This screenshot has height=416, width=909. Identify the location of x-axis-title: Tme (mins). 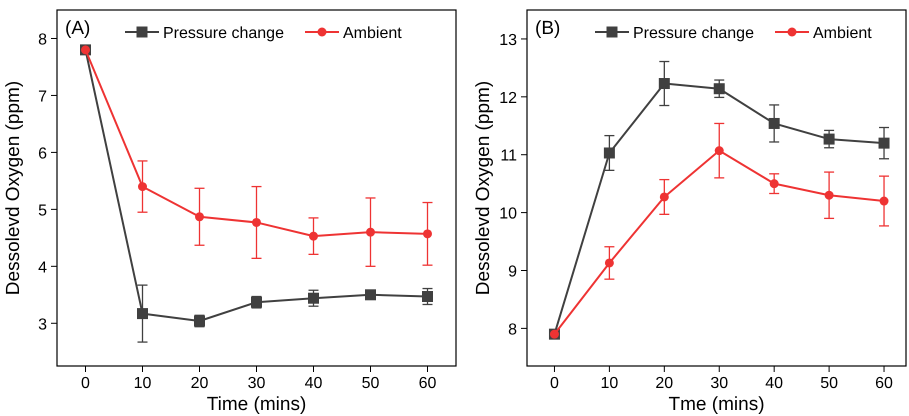
(716, 404).